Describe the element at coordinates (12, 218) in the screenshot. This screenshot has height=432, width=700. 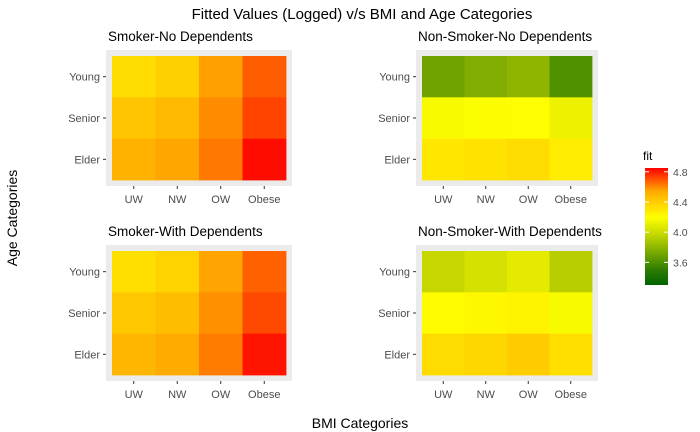
I see `y-axis-title: Age Categories` at that location.